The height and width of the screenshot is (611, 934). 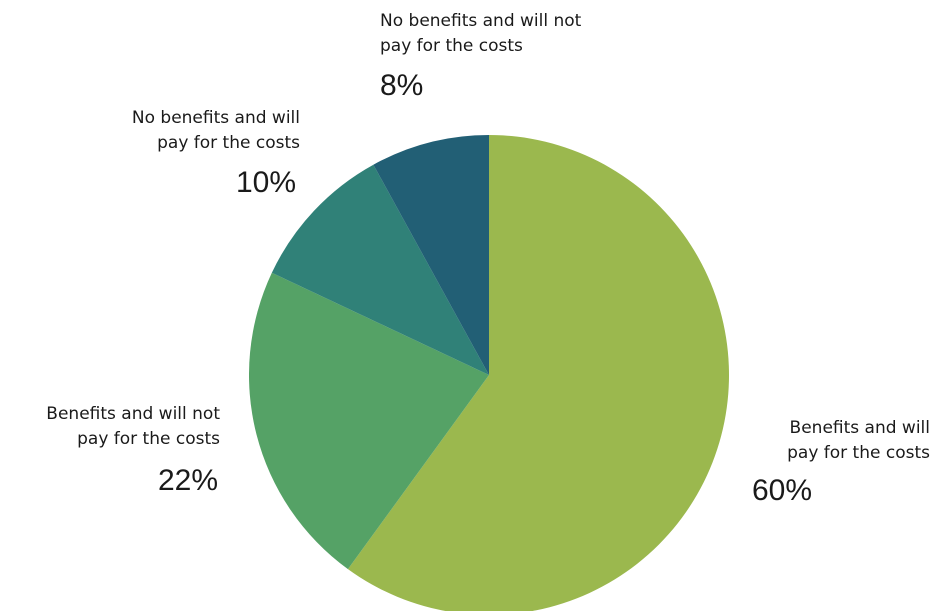 I want to click on pie-slice-10-percent, so click(x=380, y=269).